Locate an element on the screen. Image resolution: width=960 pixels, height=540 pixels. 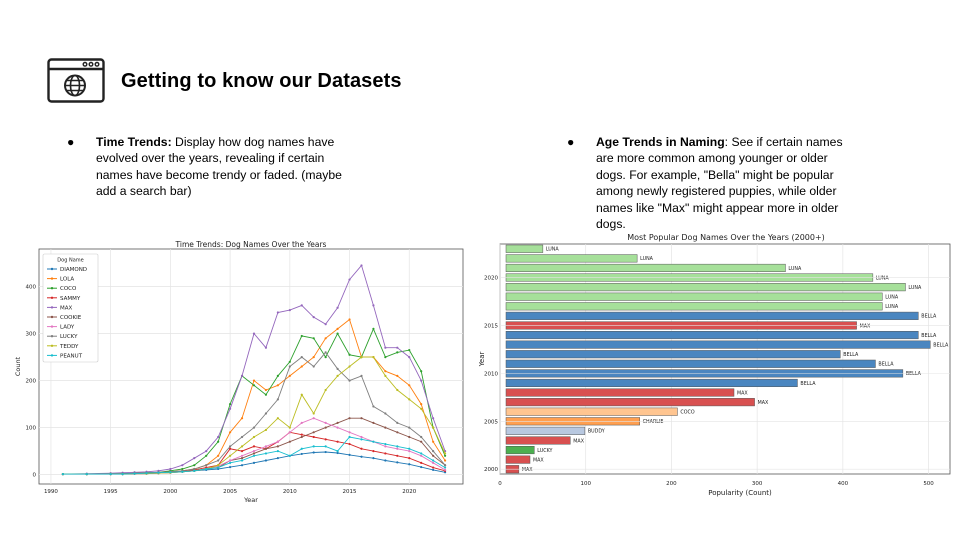
bar-2003 is located at coordinates (538, 440).